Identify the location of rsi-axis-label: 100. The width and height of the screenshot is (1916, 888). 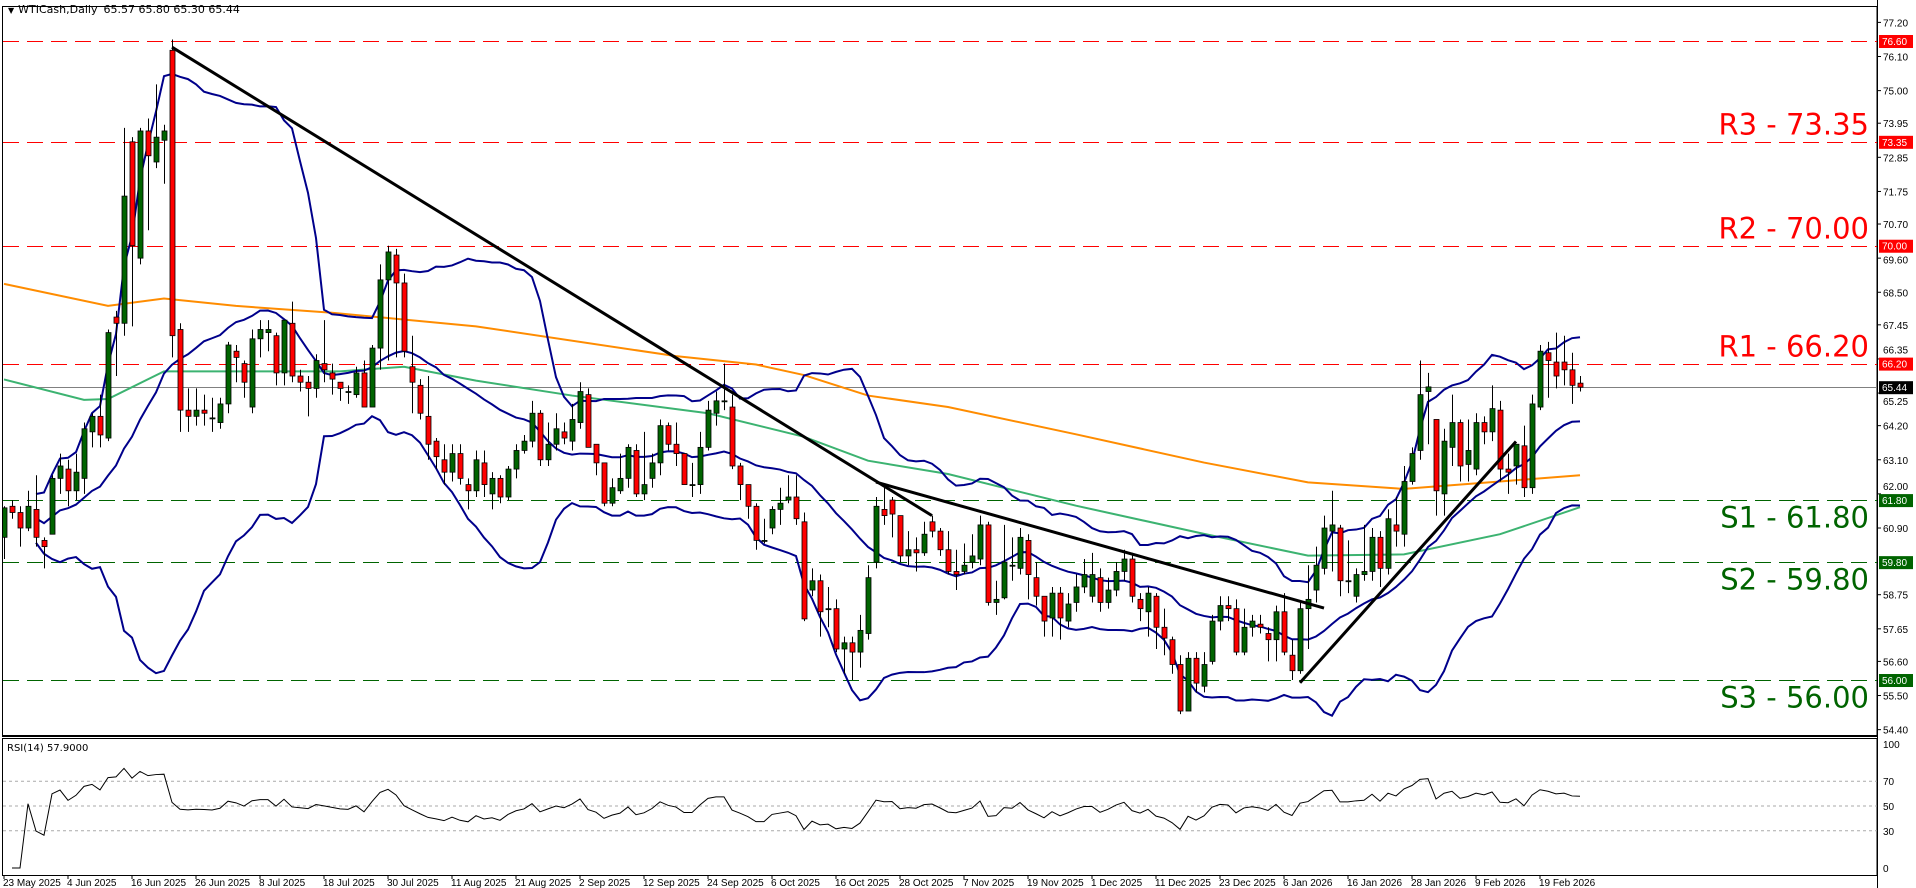
(1891, 745).